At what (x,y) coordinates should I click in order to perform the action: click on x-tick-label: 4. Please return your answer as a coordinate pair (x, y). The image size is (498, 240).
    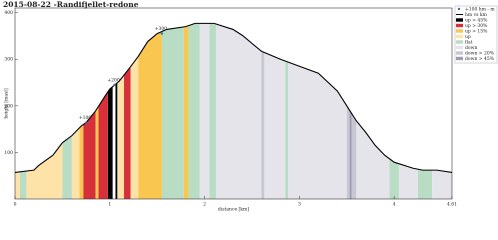
    Looking at the image, I should click on (394, 205).